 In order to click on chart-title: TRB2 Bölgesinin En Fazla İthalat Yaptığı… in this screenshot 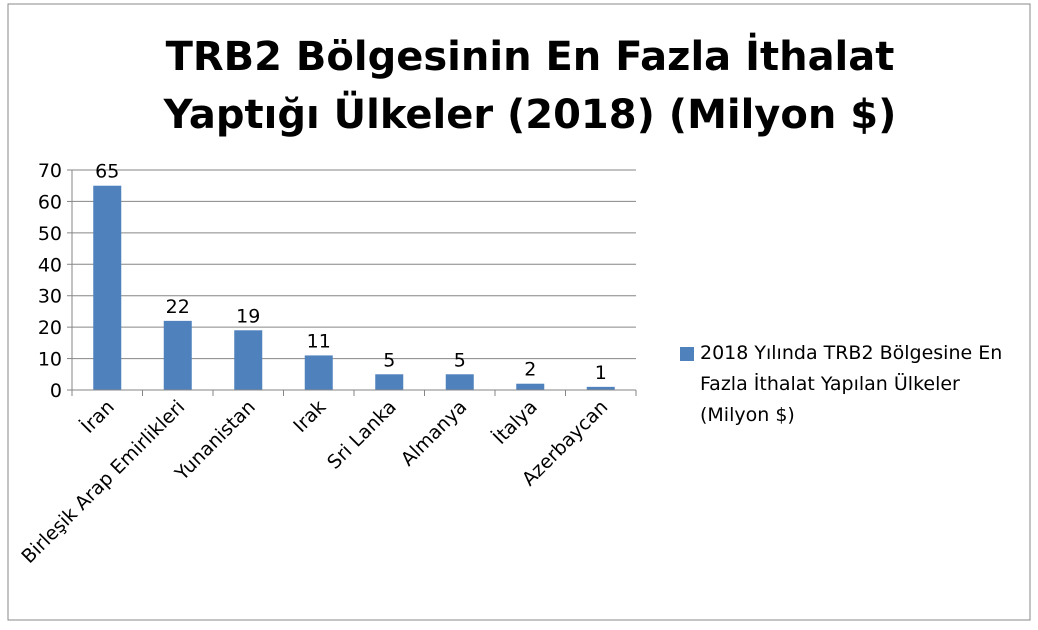, I will do `click(530, 86)`.